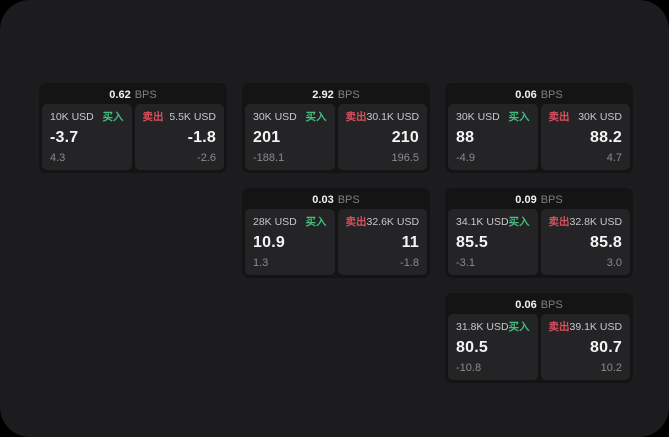  I want to click on buy-amount: 31.8K USD, so click(482, 327).